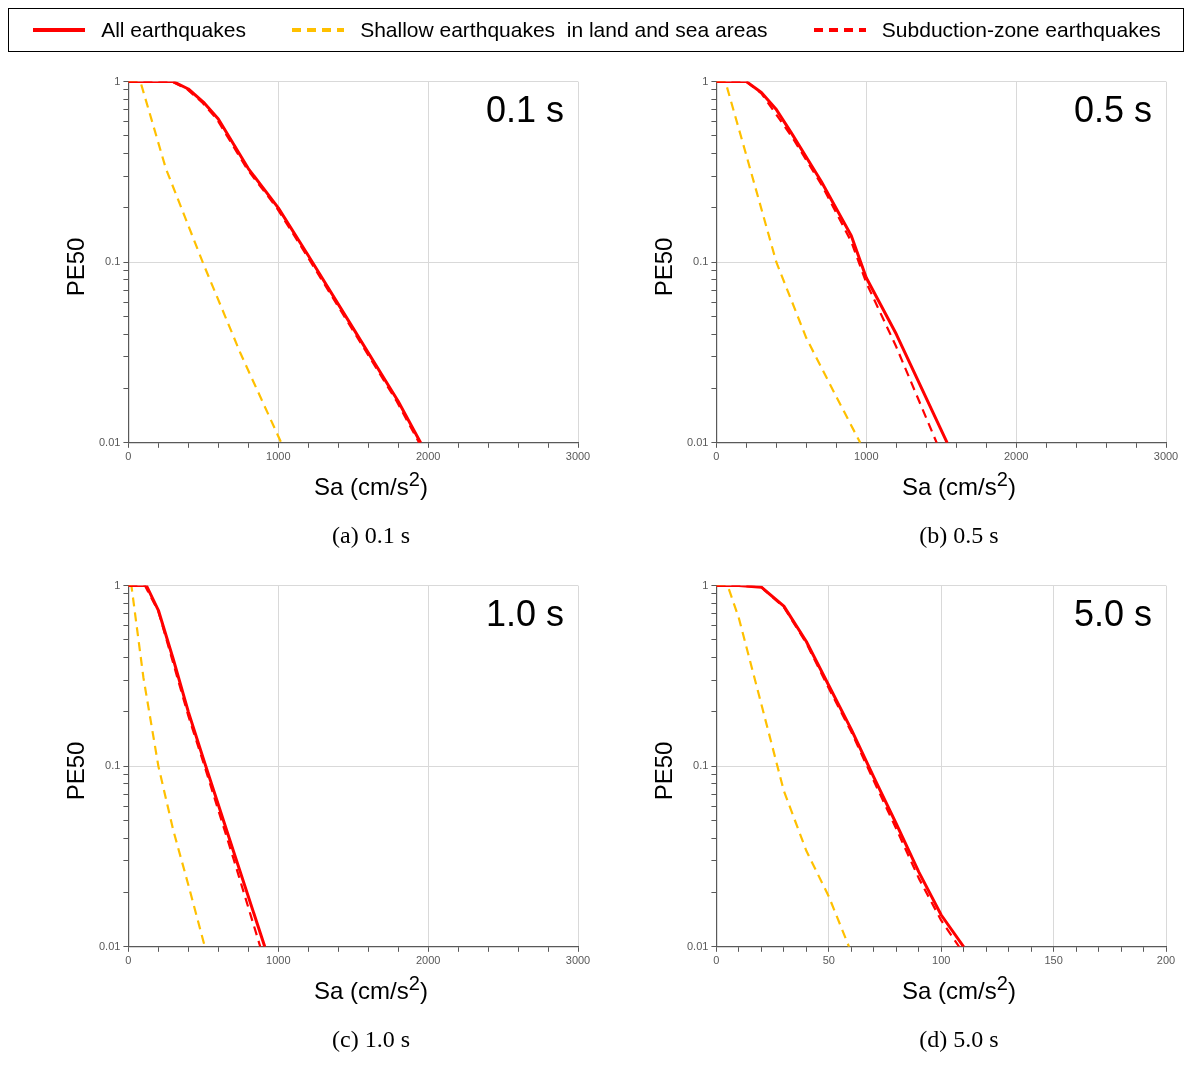 The height and width of the screenshot is (1073, 1192). What do you see at coordinates (371, 1039) in the screenshot?
I see `text: (c) 1.0 s` at bounding box center [371, 1039].